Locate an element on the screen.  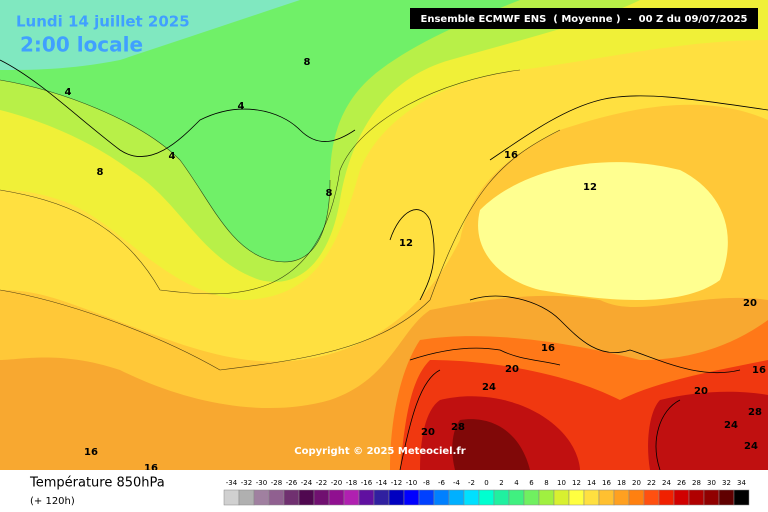
copyright: Copyright © 2025 Meteociel.fr is located at coordinates (379, 451).